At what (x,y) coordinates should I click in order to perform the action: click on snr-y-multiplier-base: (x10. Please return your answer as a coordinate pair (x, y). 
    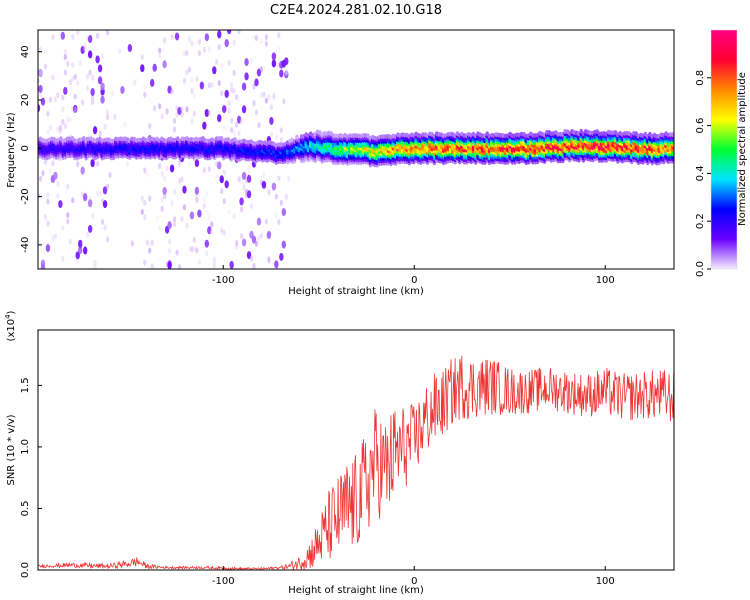
    Looking at the image, I should click on (11, 330).